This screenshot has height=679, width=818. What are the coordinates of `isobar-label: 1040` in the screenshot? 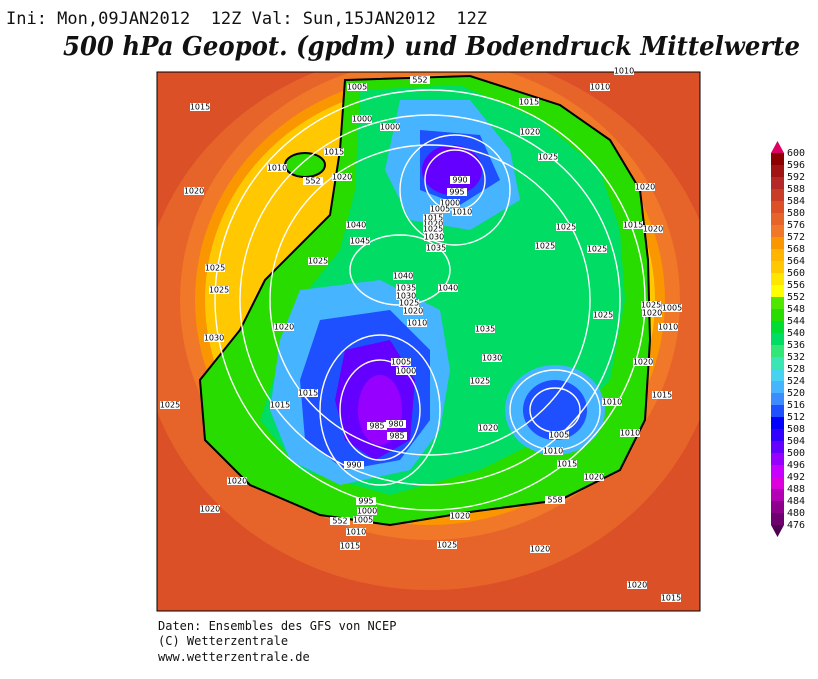 It's located at (356, 225).